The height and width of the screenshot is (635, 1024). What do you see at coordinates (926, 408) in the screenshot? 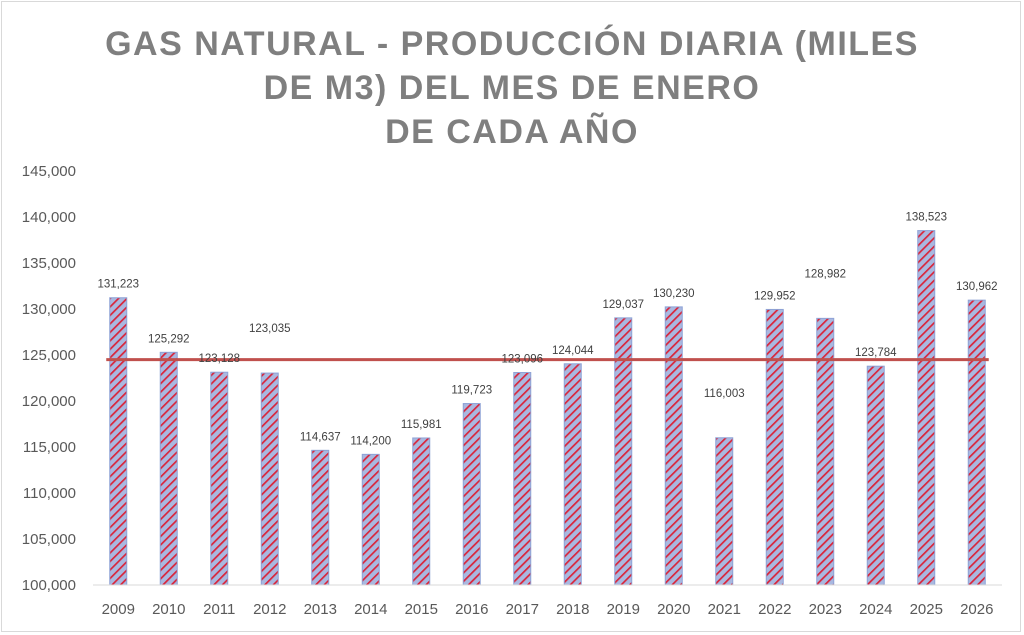
I see `bar-2025` at bounding box center [926, 408].